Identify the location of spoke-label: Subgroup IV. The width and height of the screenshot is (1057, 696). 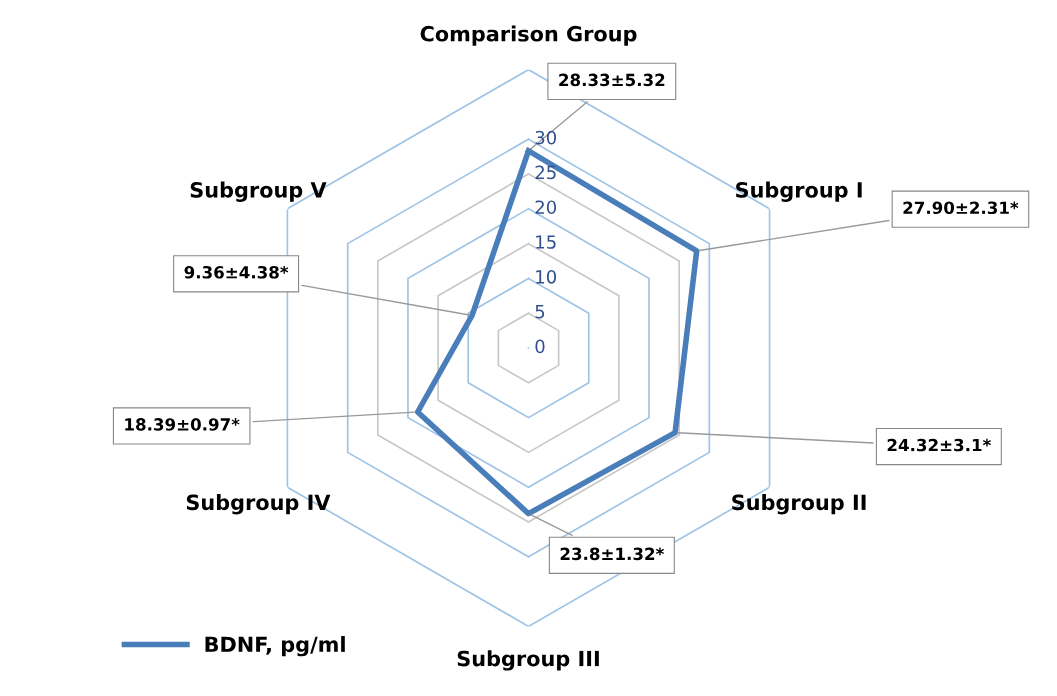
(258, 504).